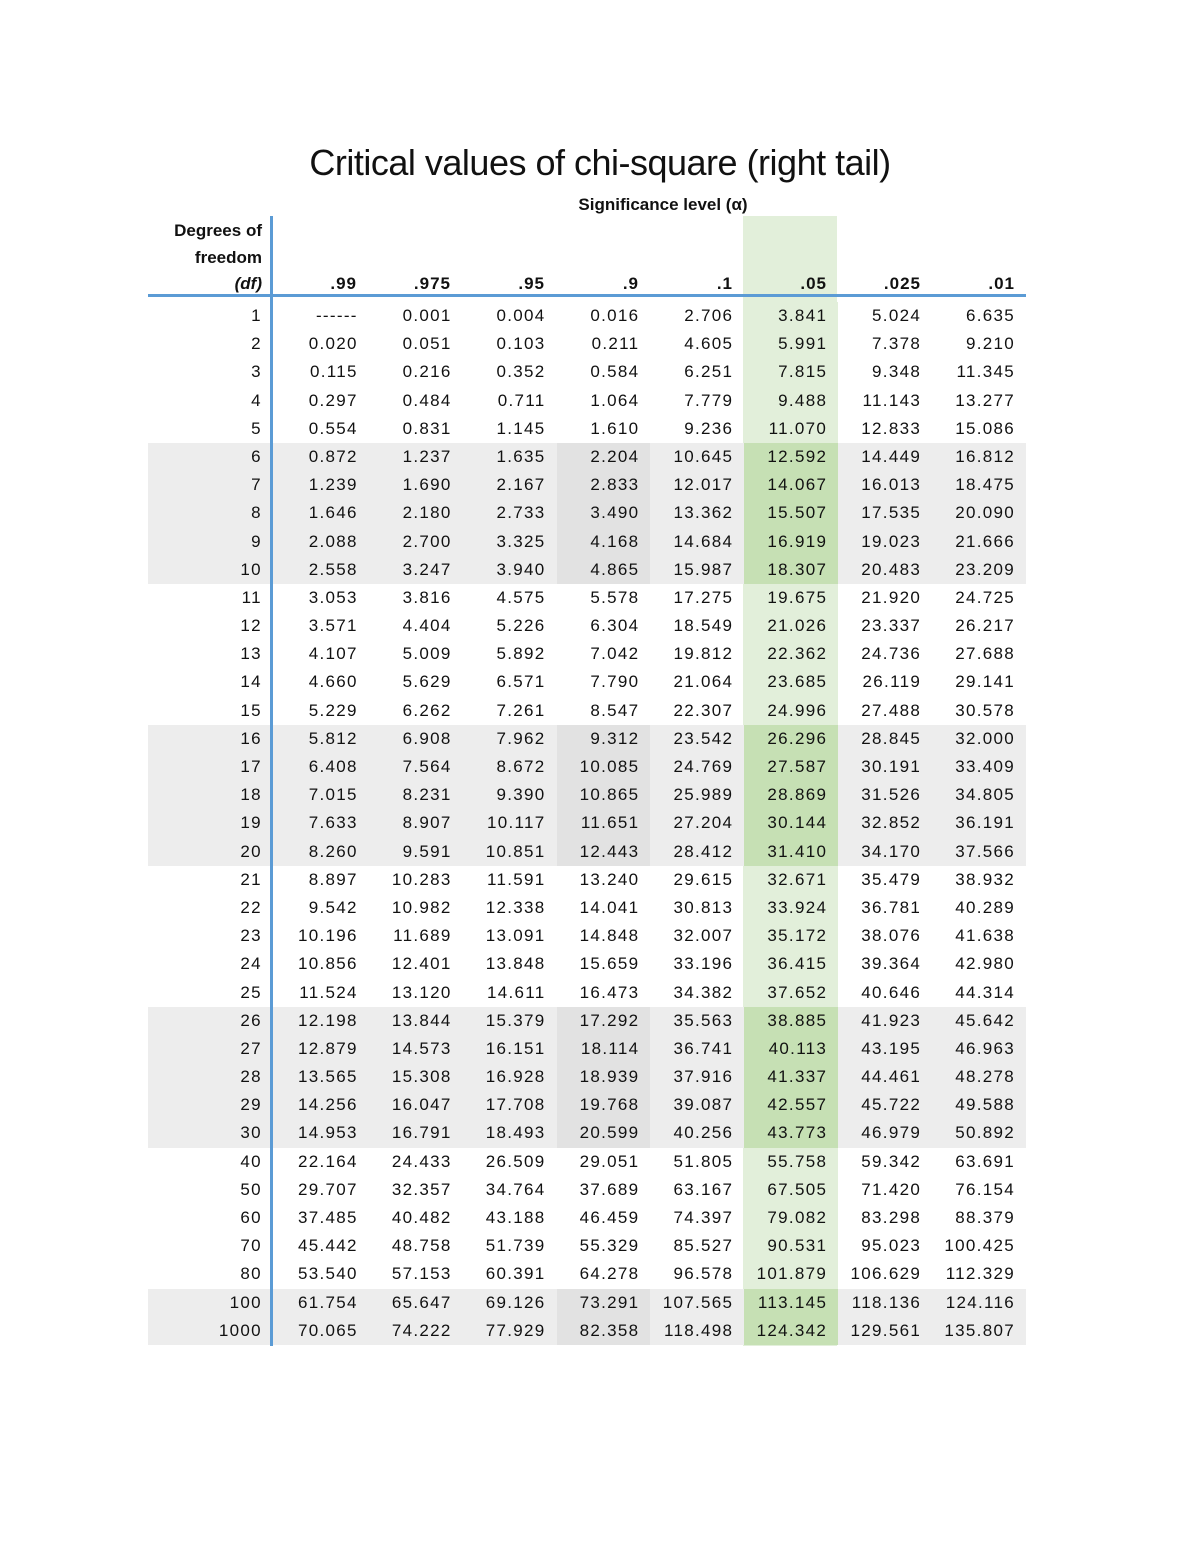 This screenshot has height=1553, width=1200. What do you see at coordinates (251, 1077) in the screenshot?
I see `df-cell: 28` at bounding box center [251, 1077].